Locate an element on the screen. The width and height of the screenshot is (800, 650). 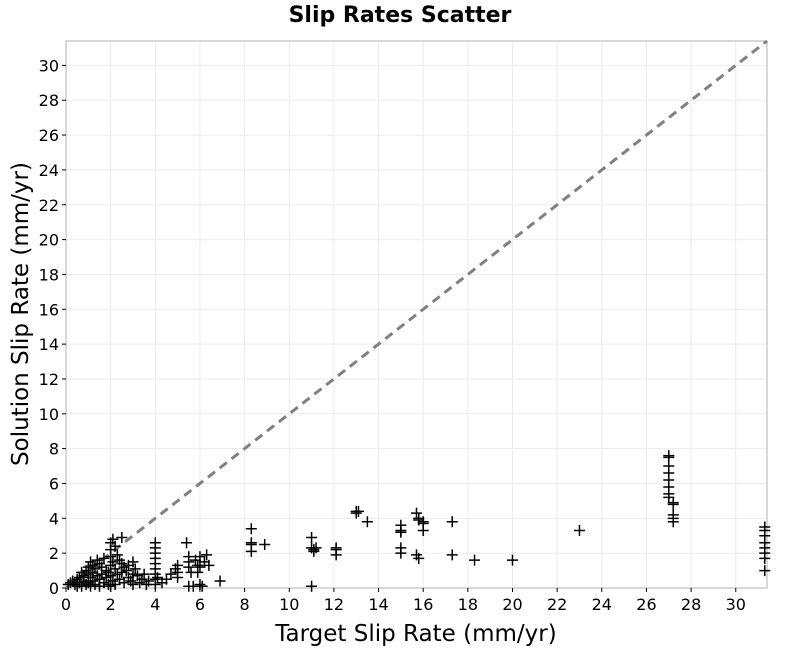
x-tick-label: 18 is located at coordinates (468, 604).